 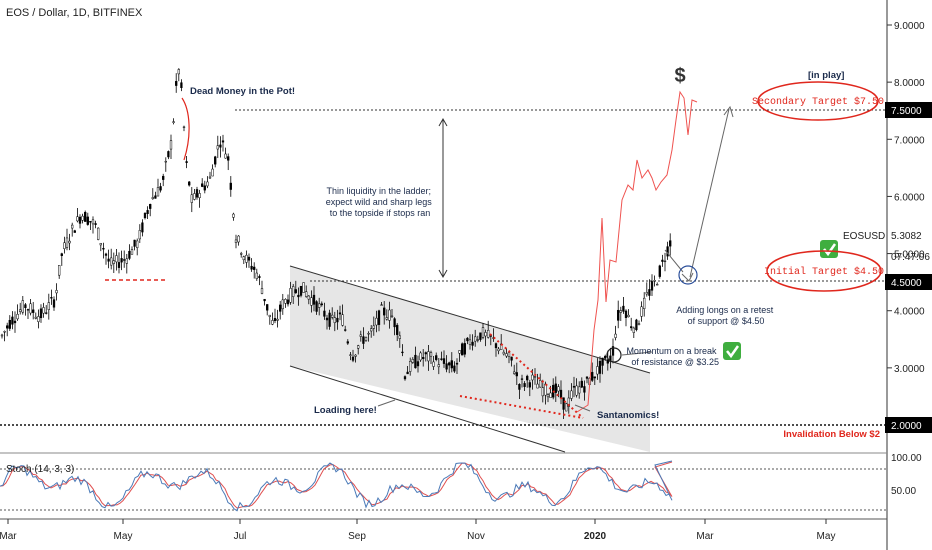 What do you see at coordinates (417, 530) in the screenshot?
I see `time-axis: Mar May Jul Sep Nov 2020 Mar May` at bounding box center [417, 530].